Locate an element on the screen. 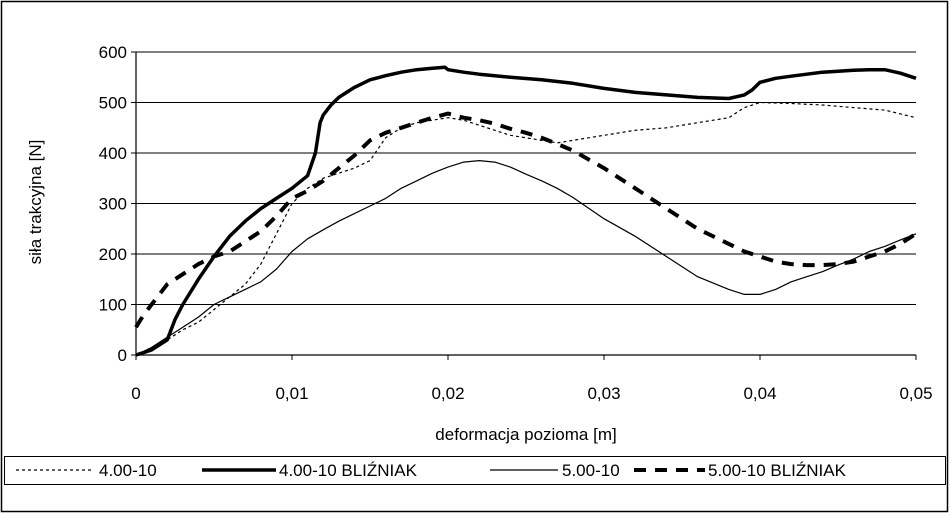 This screenshot has width=951, height=515. y-tick-label: 600 is located at coordinates (113, 52).